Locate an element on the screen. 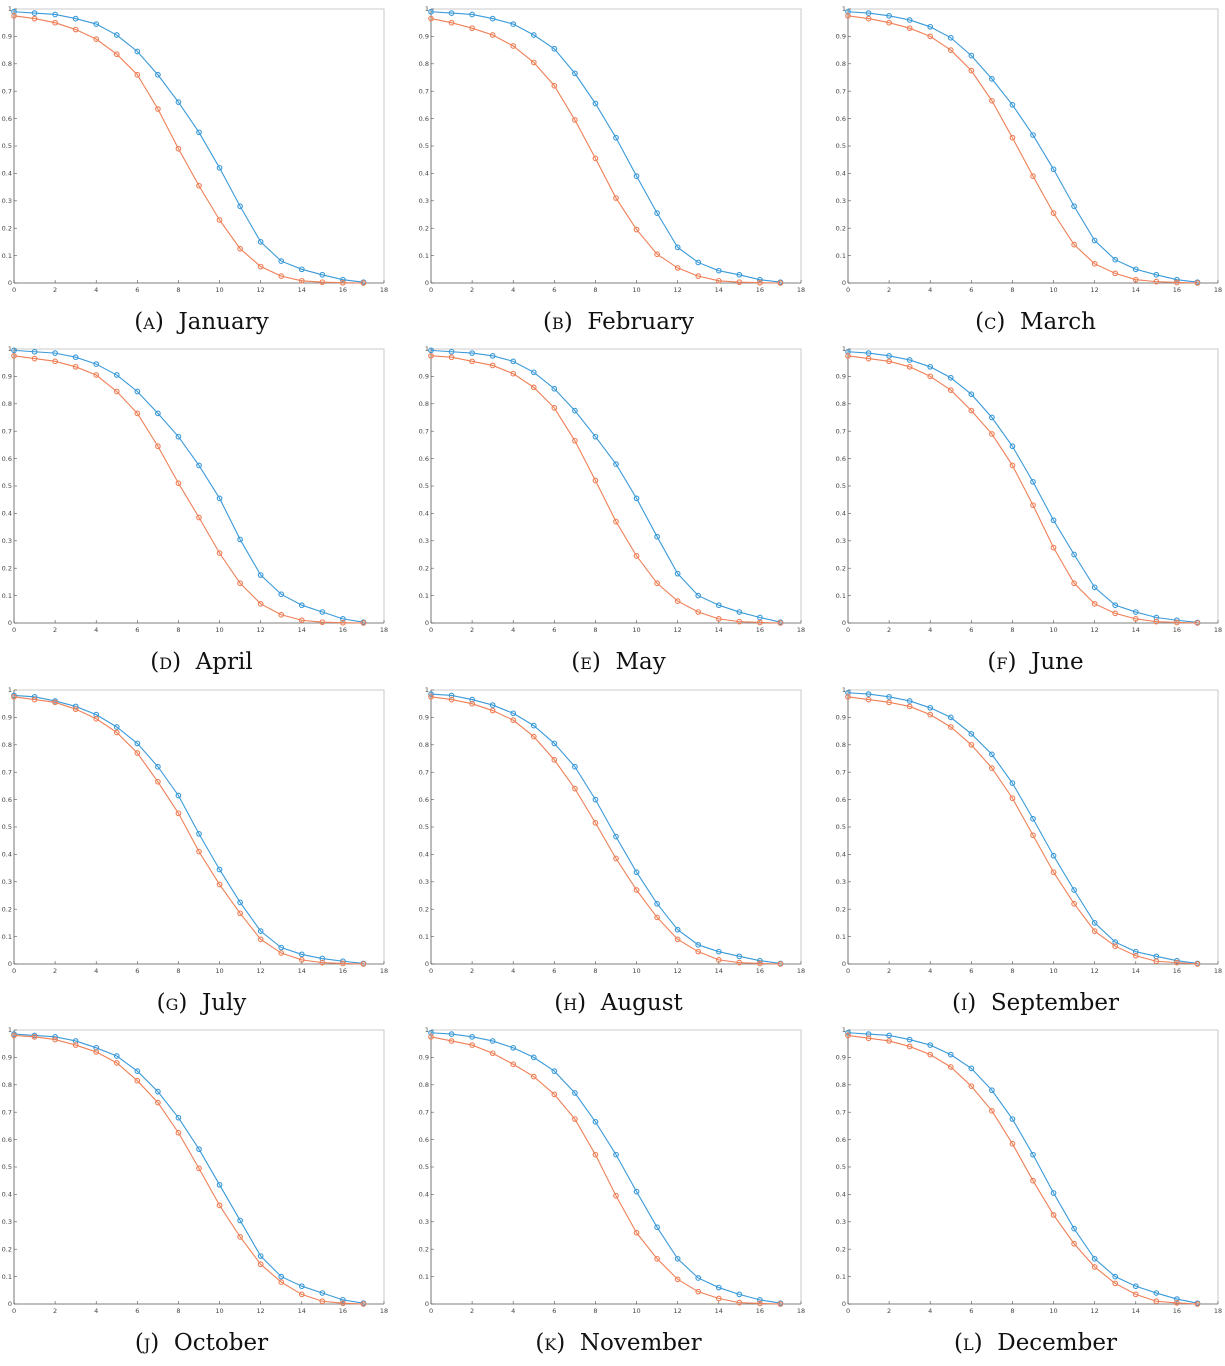  caption-month: November is located at coordinates (640, 1343).